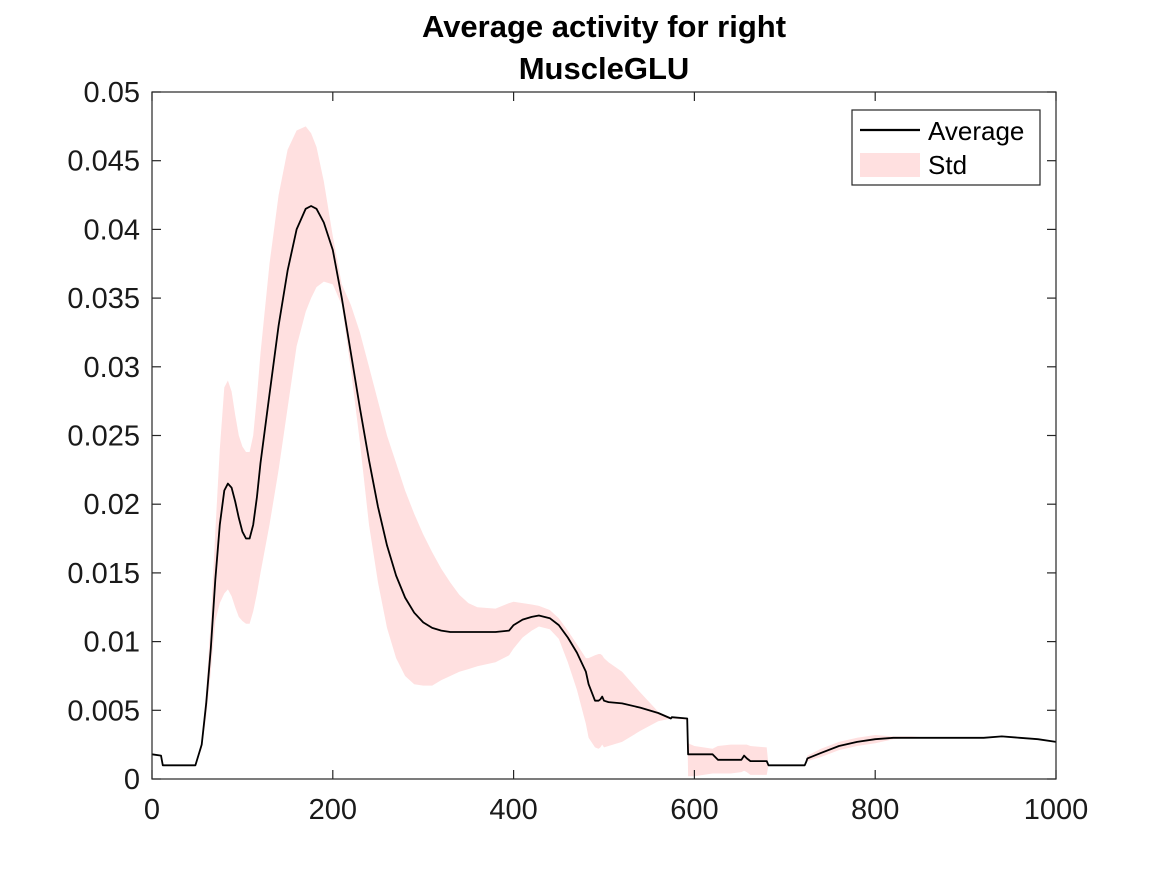  I want to click on legend-box, so click(946, 147).